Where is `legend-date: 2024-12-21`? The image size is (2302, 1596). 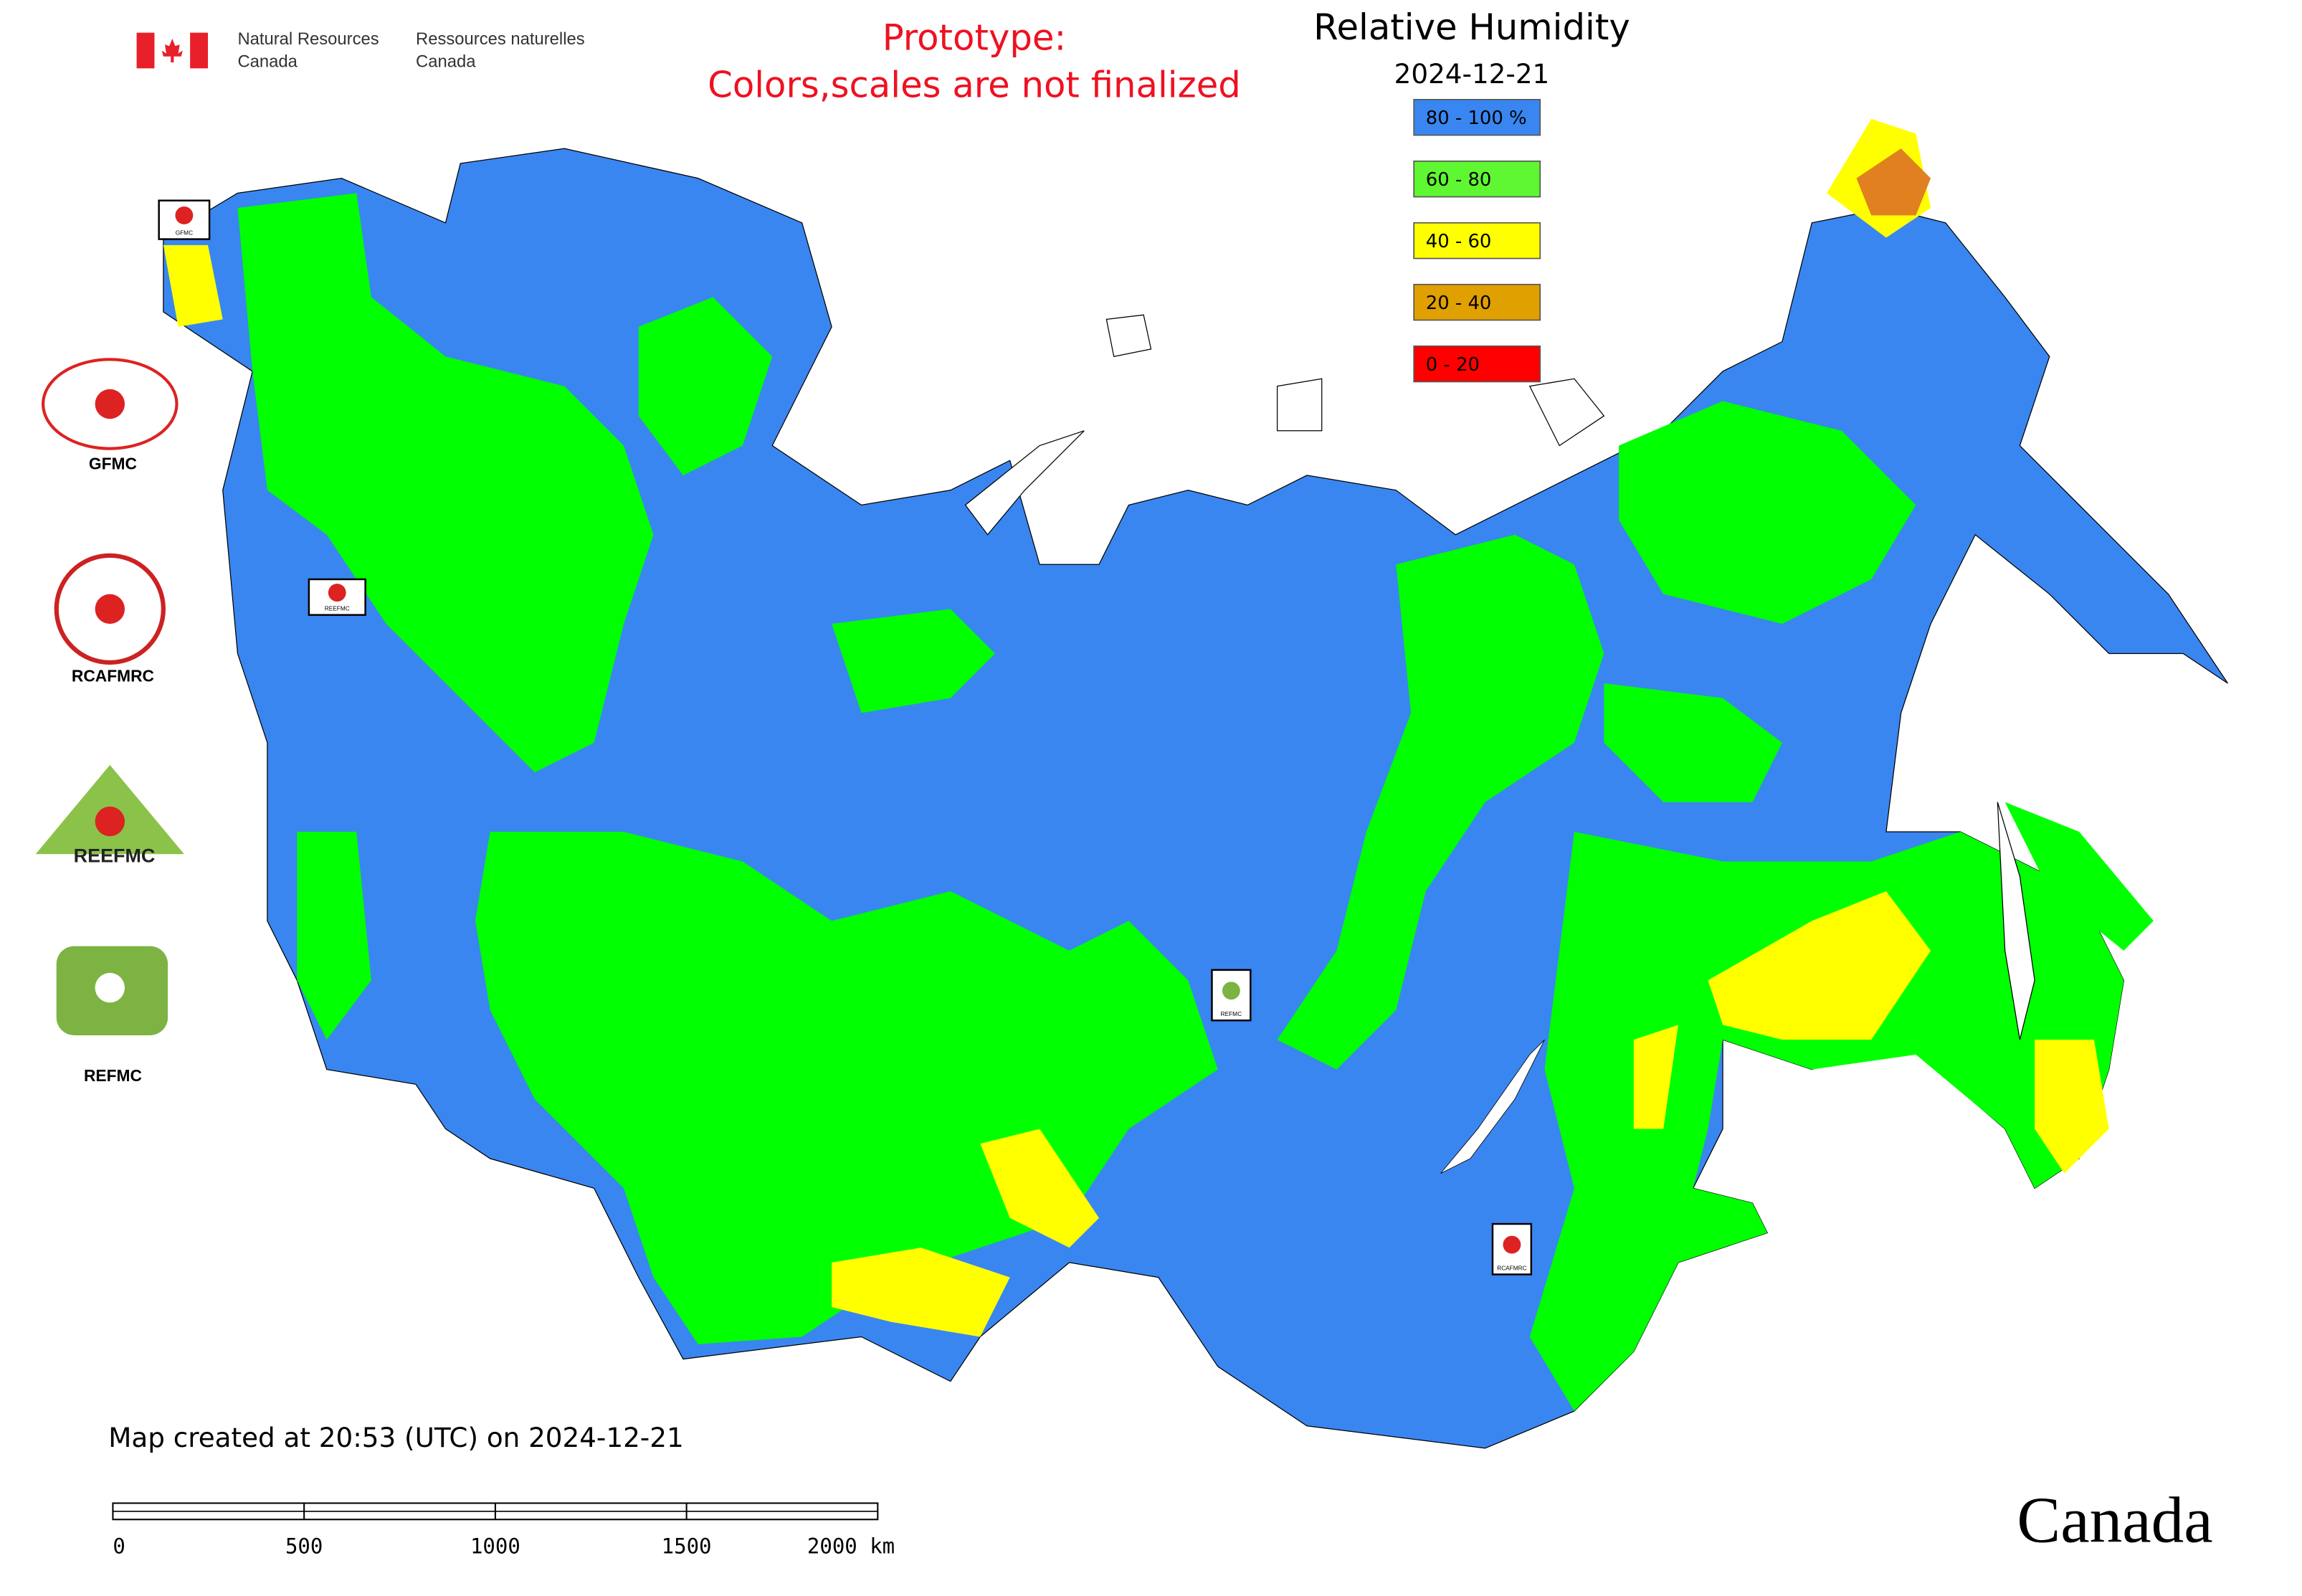 legend-date: 2024-12-21 is located at coordinates (1472, 74).